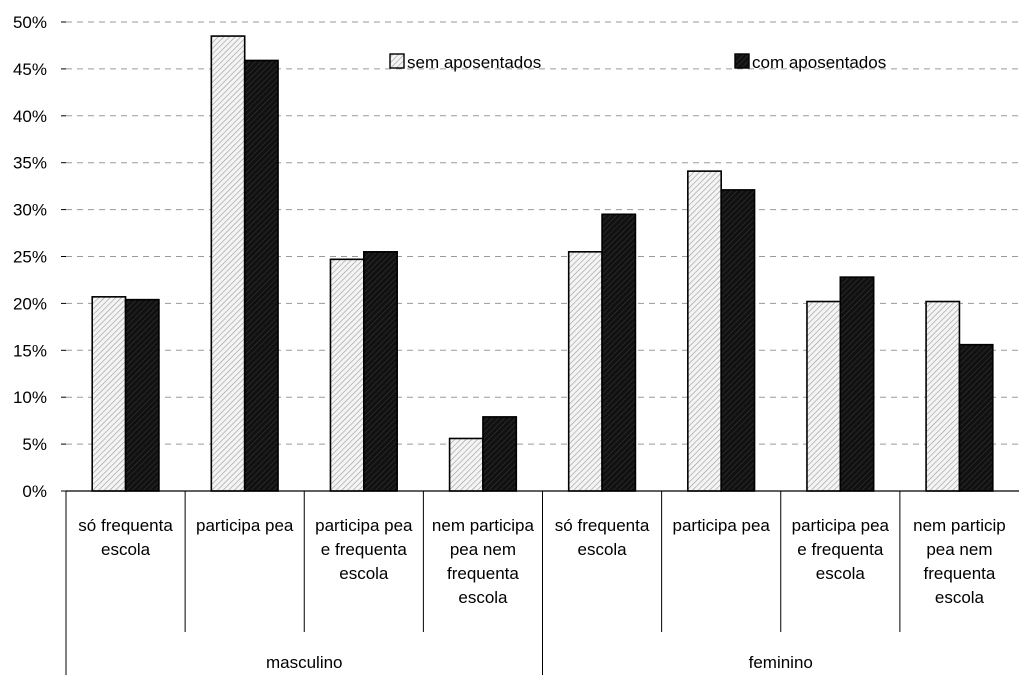  I want to click on x-category-label: nem participa pea nem frequenta escola, so click(483, 561).